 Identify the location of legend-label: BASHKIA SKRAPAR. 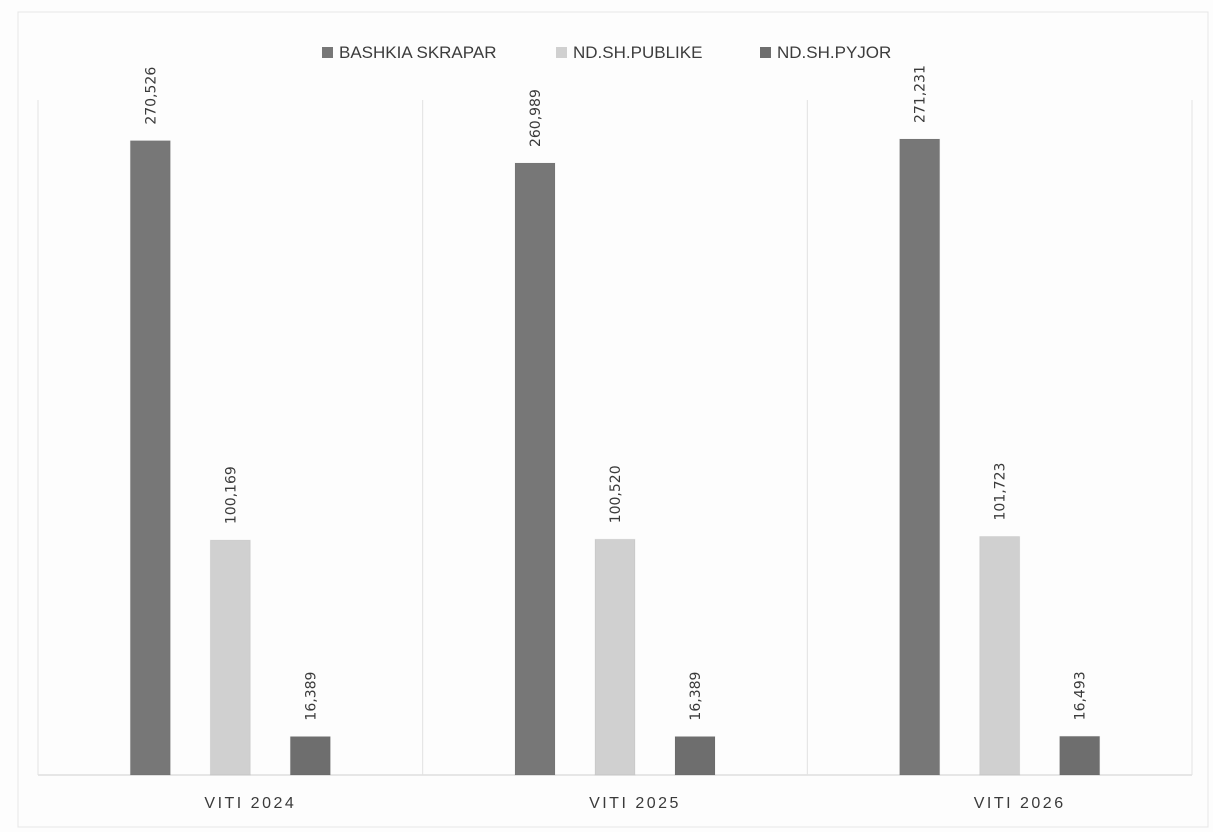
(417, 52).